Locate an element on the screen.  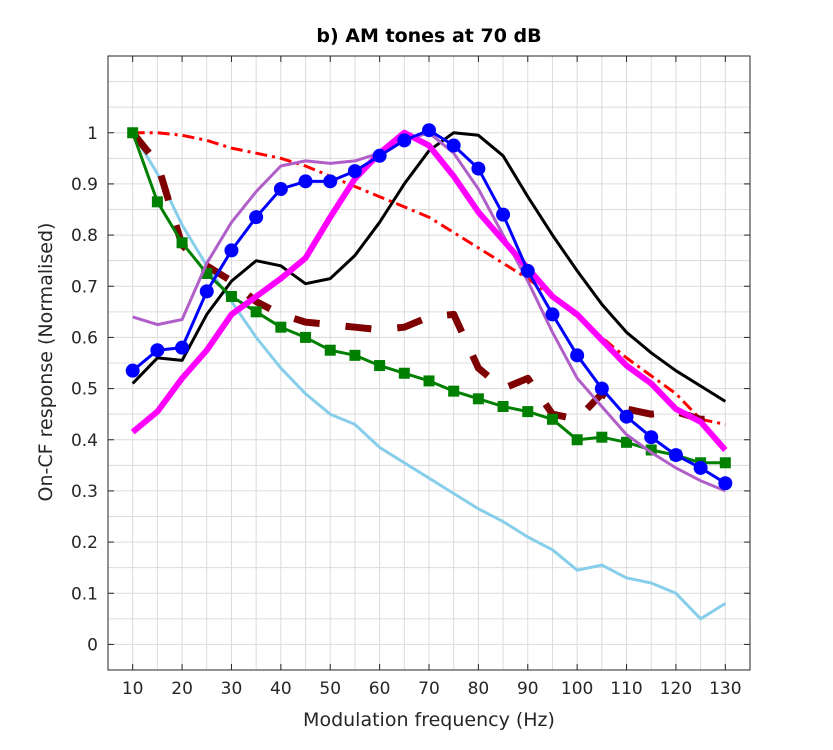
x-tick-label: 120 is located at coordinates (676, 689).